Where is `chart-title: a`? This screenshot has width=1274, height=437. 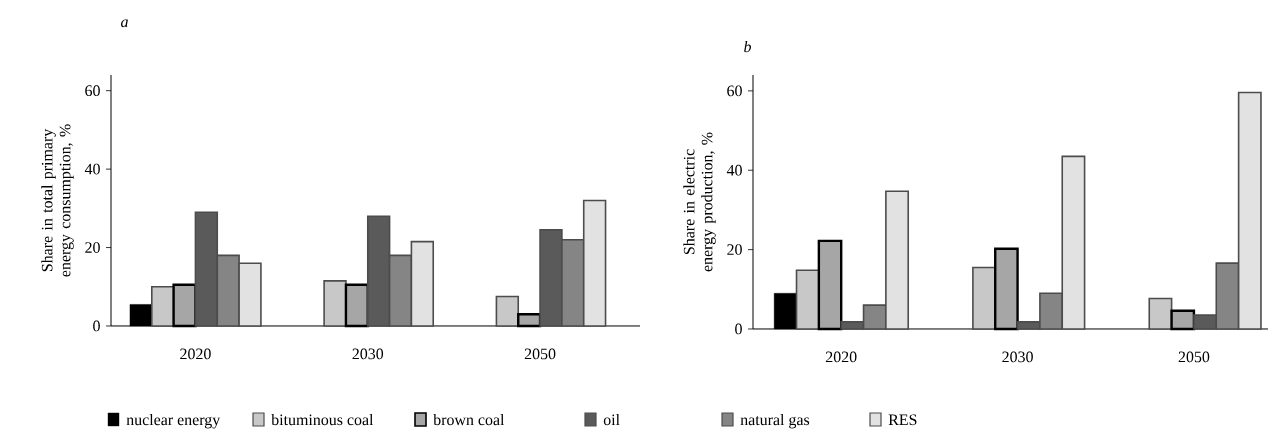 chart-title: a is located at coordinates (124, 23).